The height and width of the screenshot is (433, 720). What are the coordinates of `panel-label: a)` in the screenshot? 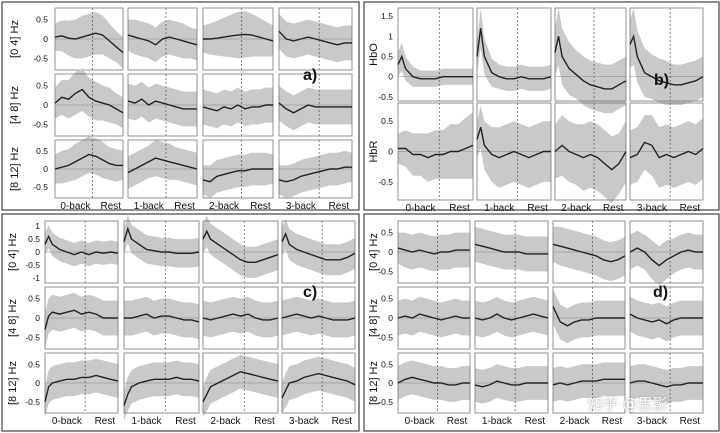 It's located at (310, 75).